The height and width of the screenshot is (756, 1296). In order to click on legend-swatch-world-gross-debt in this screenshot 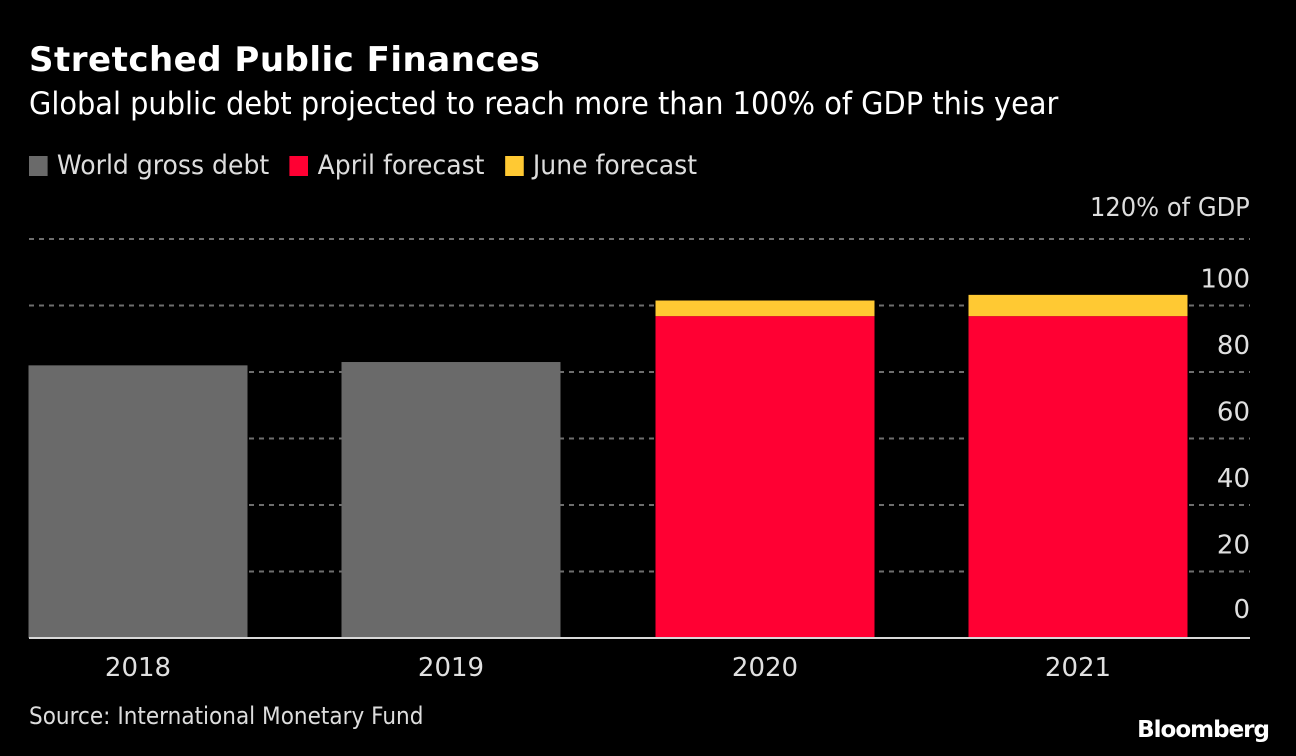, I will do `click(38, 165)`.